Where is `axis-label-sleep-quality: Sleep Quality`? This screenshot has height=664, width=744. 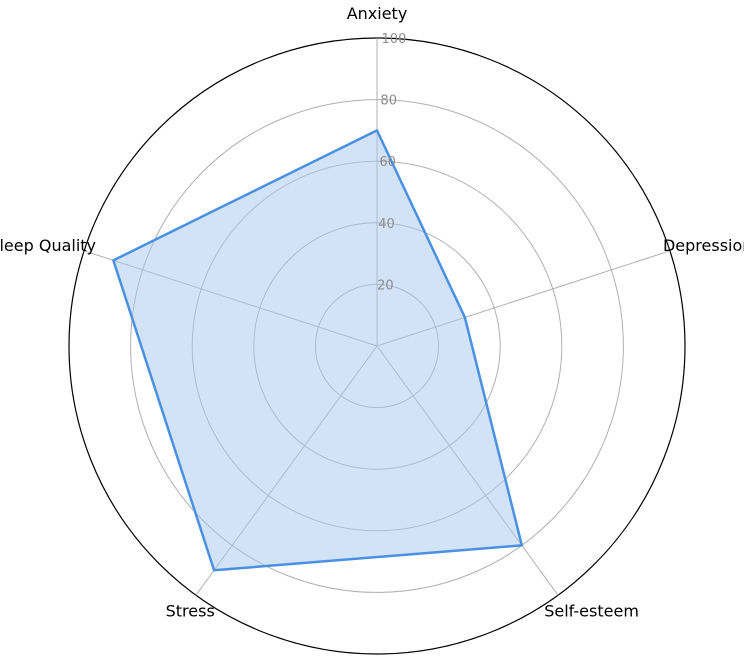 axis-label-sleep-quality: Sleep Quality is located at coordinates (48, 245).